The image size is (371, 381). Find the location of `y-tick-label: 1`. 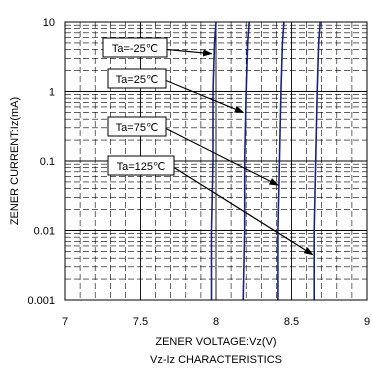

y-tick-label: 1 is located at coordinates (52, 93).